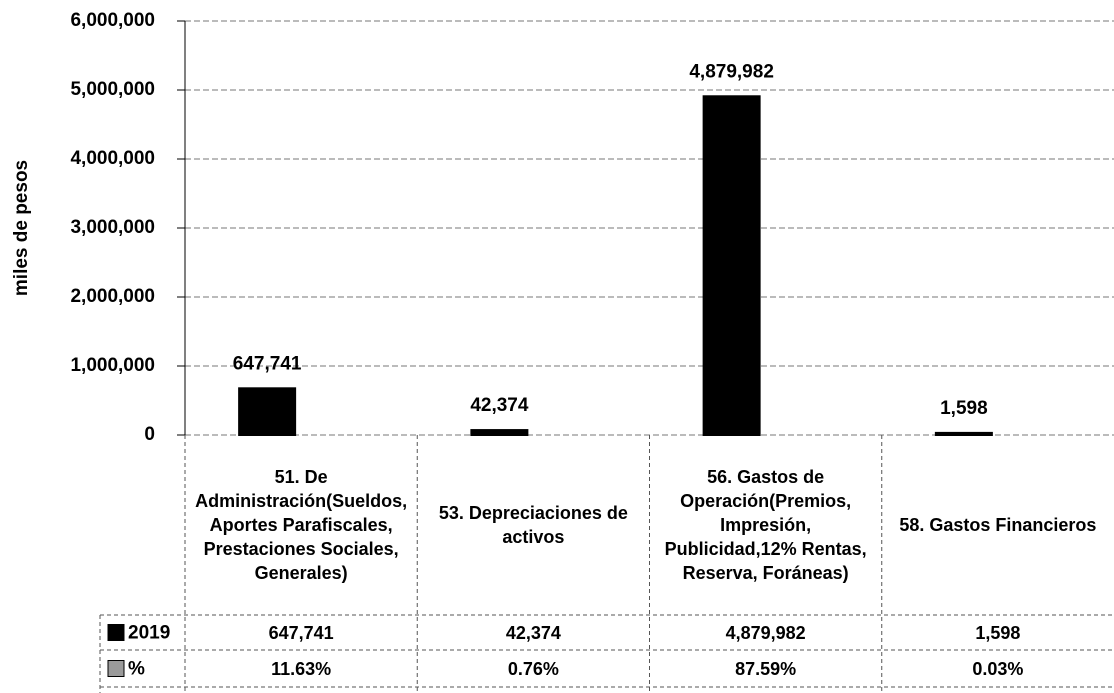  I want to click on category-label: 58. Gastos Financieros, so click(998, 525).